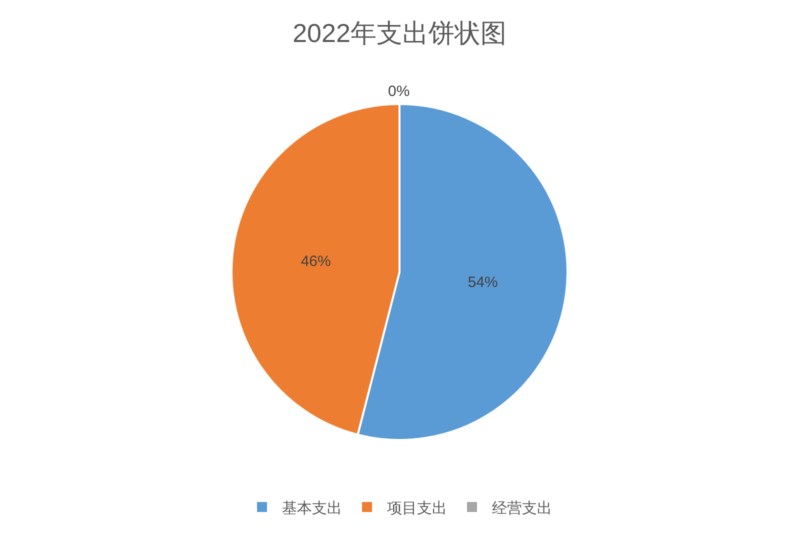 The image size is (799, 537). I want to click on legend-label: 经营支出, so click(522, 508).